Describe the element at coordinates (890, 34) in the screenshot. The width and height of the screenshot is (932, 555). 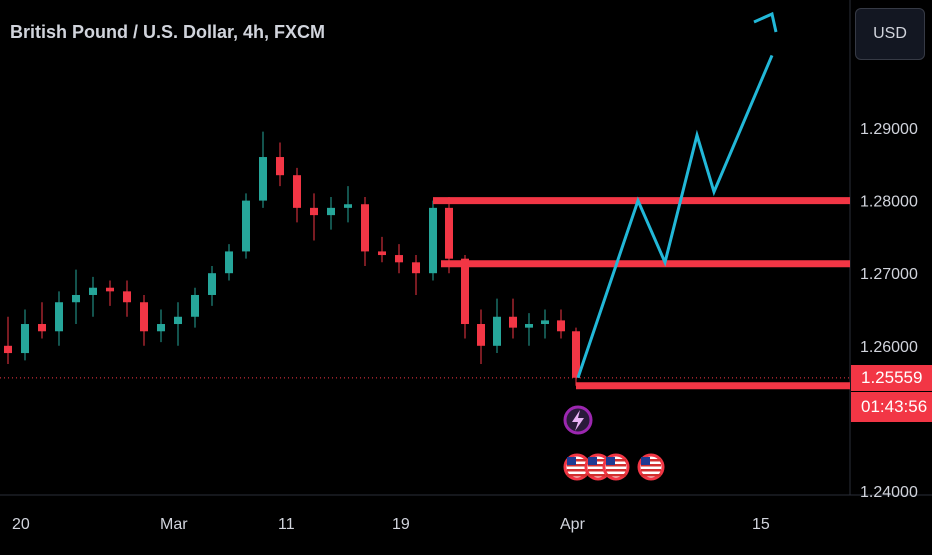
I see `currency-button: USD` at that location.